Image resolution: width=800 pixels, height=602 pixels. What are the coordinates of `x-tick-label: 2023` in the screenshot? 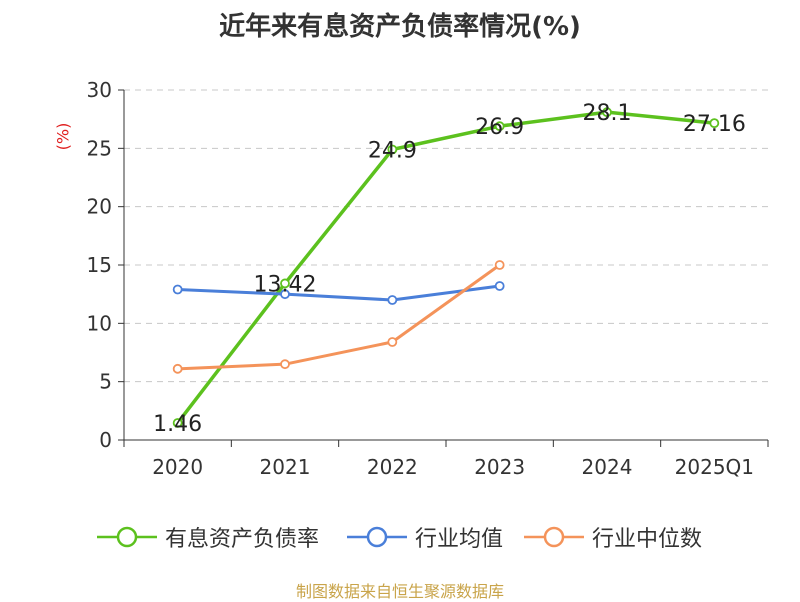 It's located at (499, 467).